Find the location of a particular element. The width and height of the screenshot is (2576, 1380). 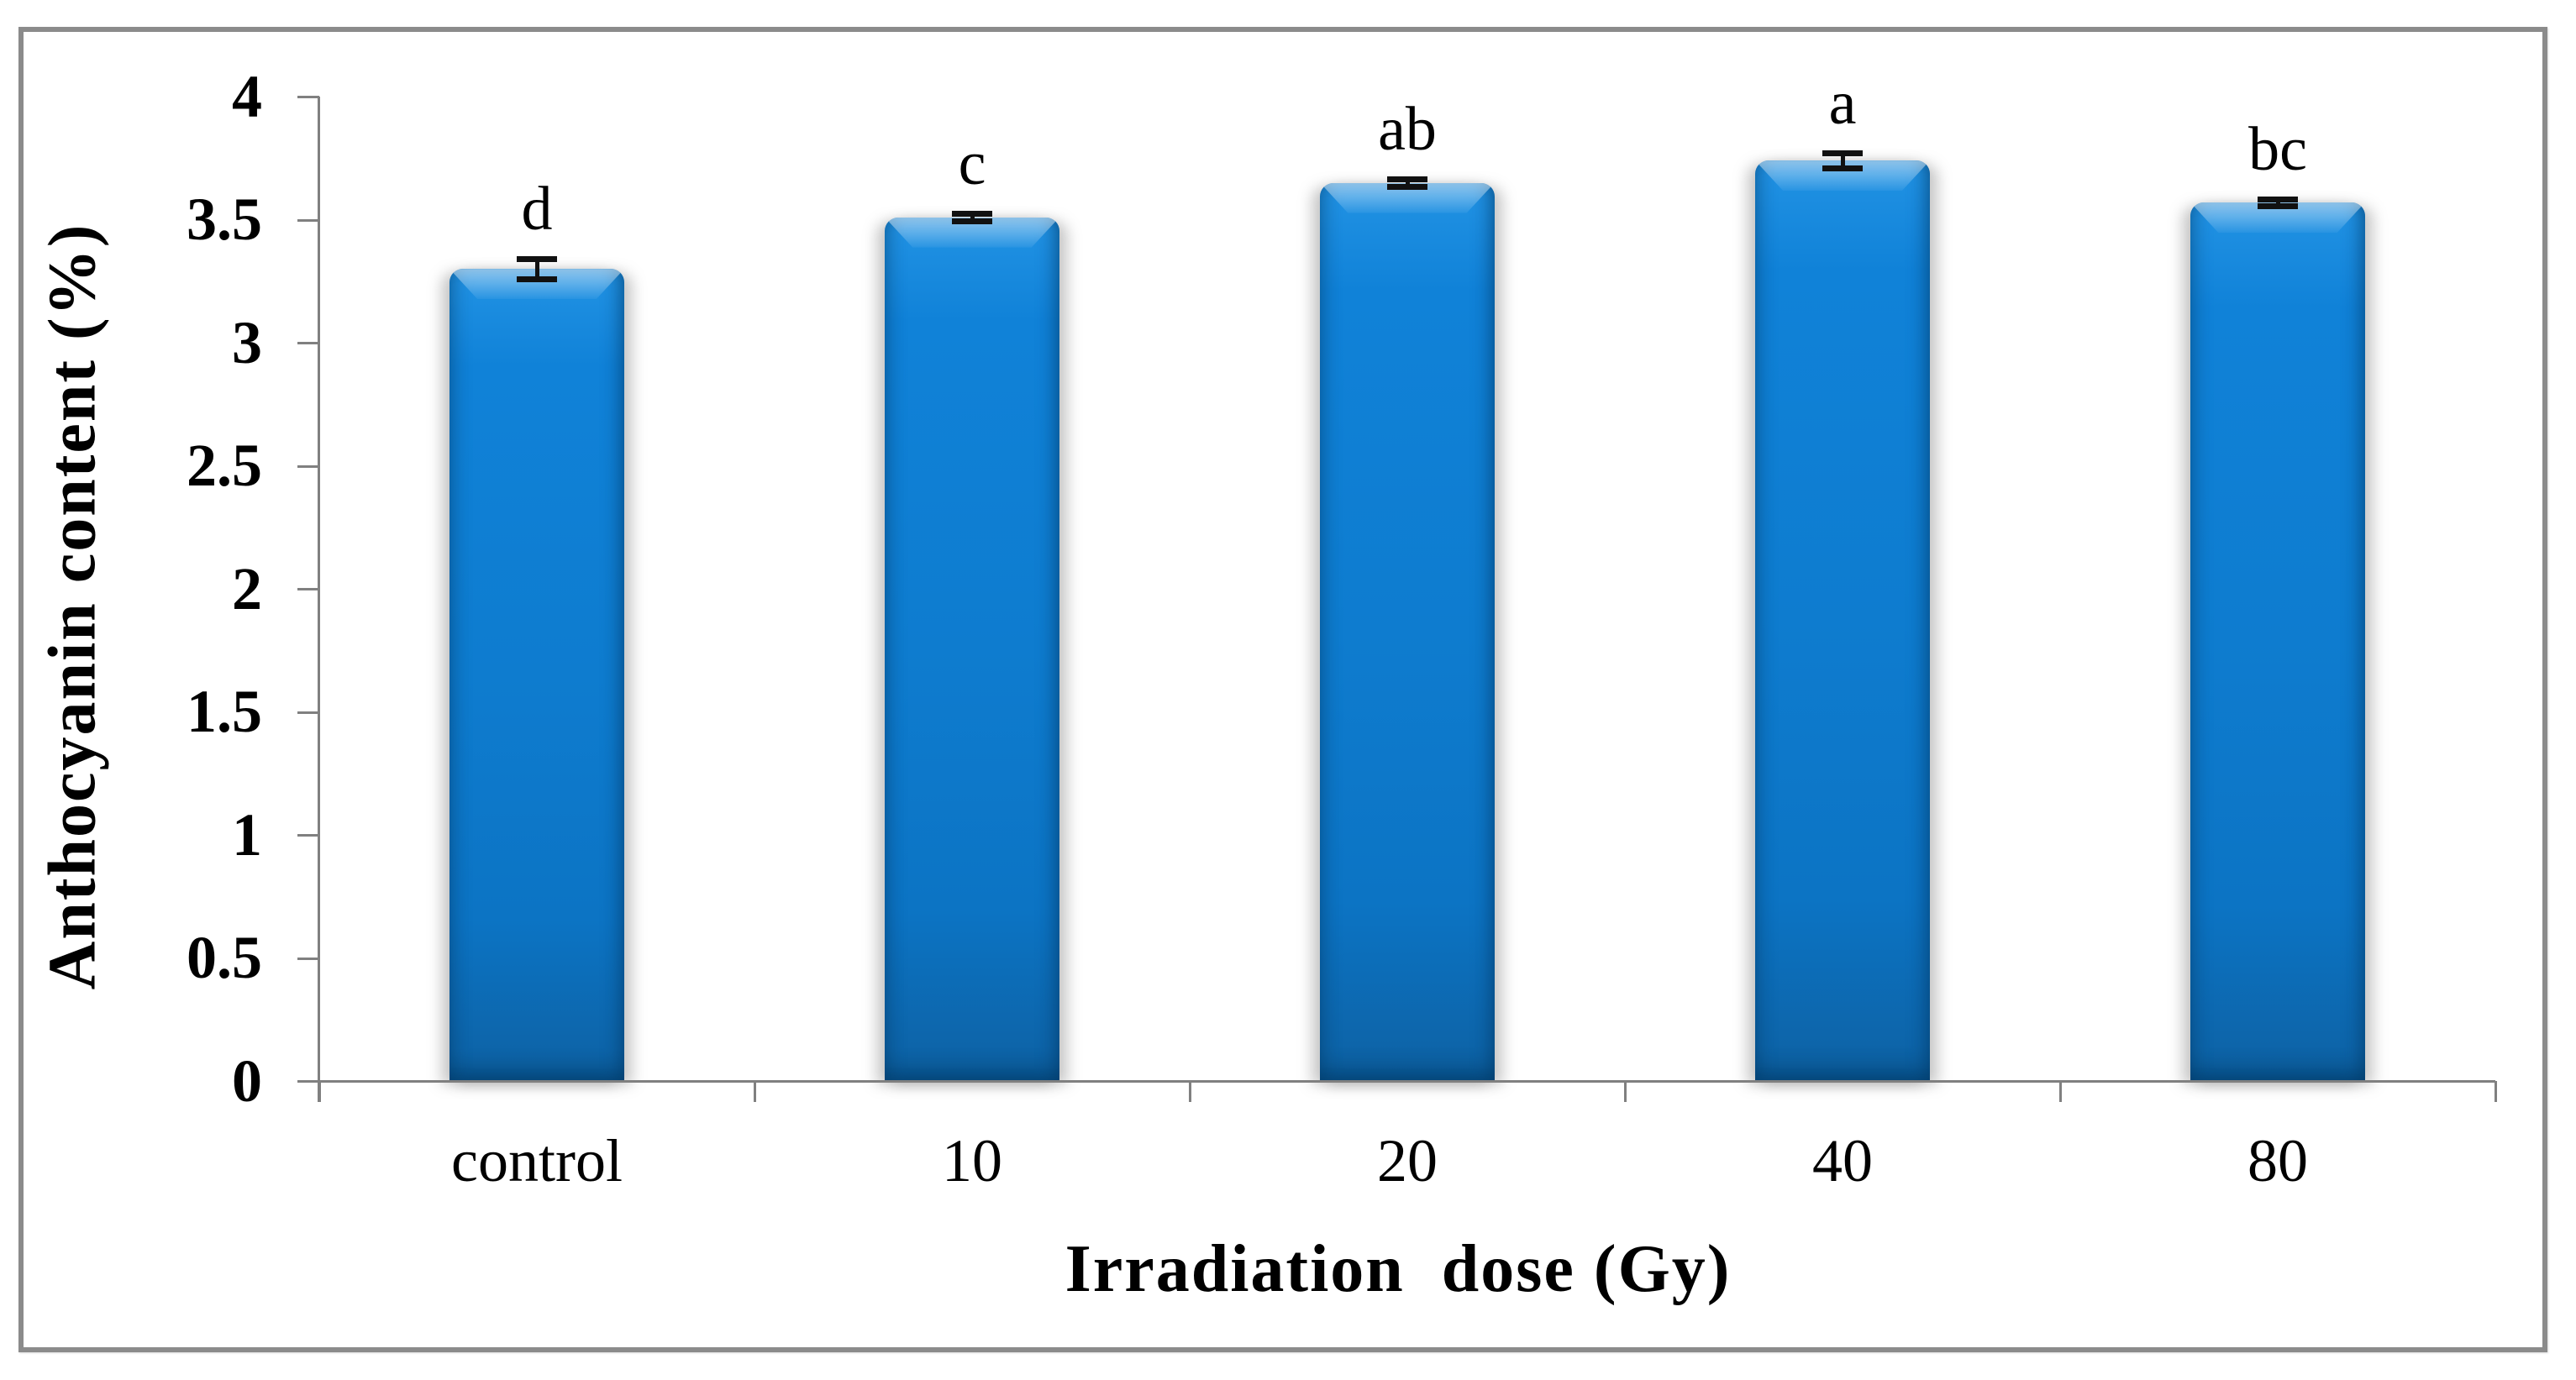

bar-control is located at coordinates (536, 675).